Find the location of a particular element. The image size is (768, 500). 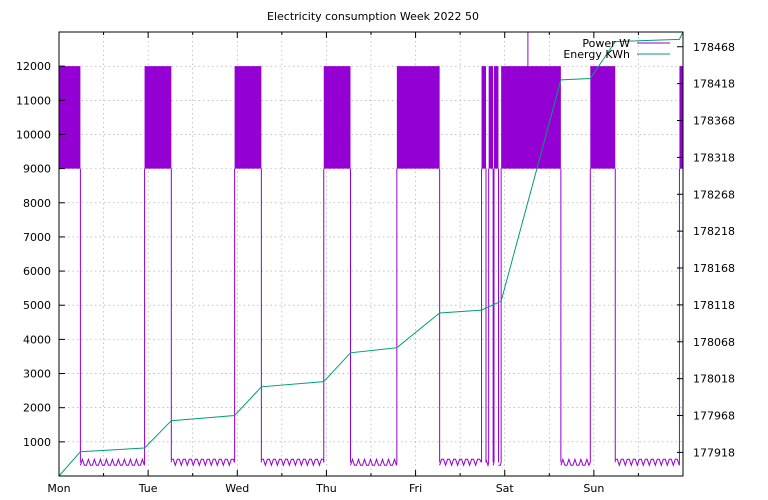

legend-energy-label: Energy KWh is located at coordinates (596, 54).